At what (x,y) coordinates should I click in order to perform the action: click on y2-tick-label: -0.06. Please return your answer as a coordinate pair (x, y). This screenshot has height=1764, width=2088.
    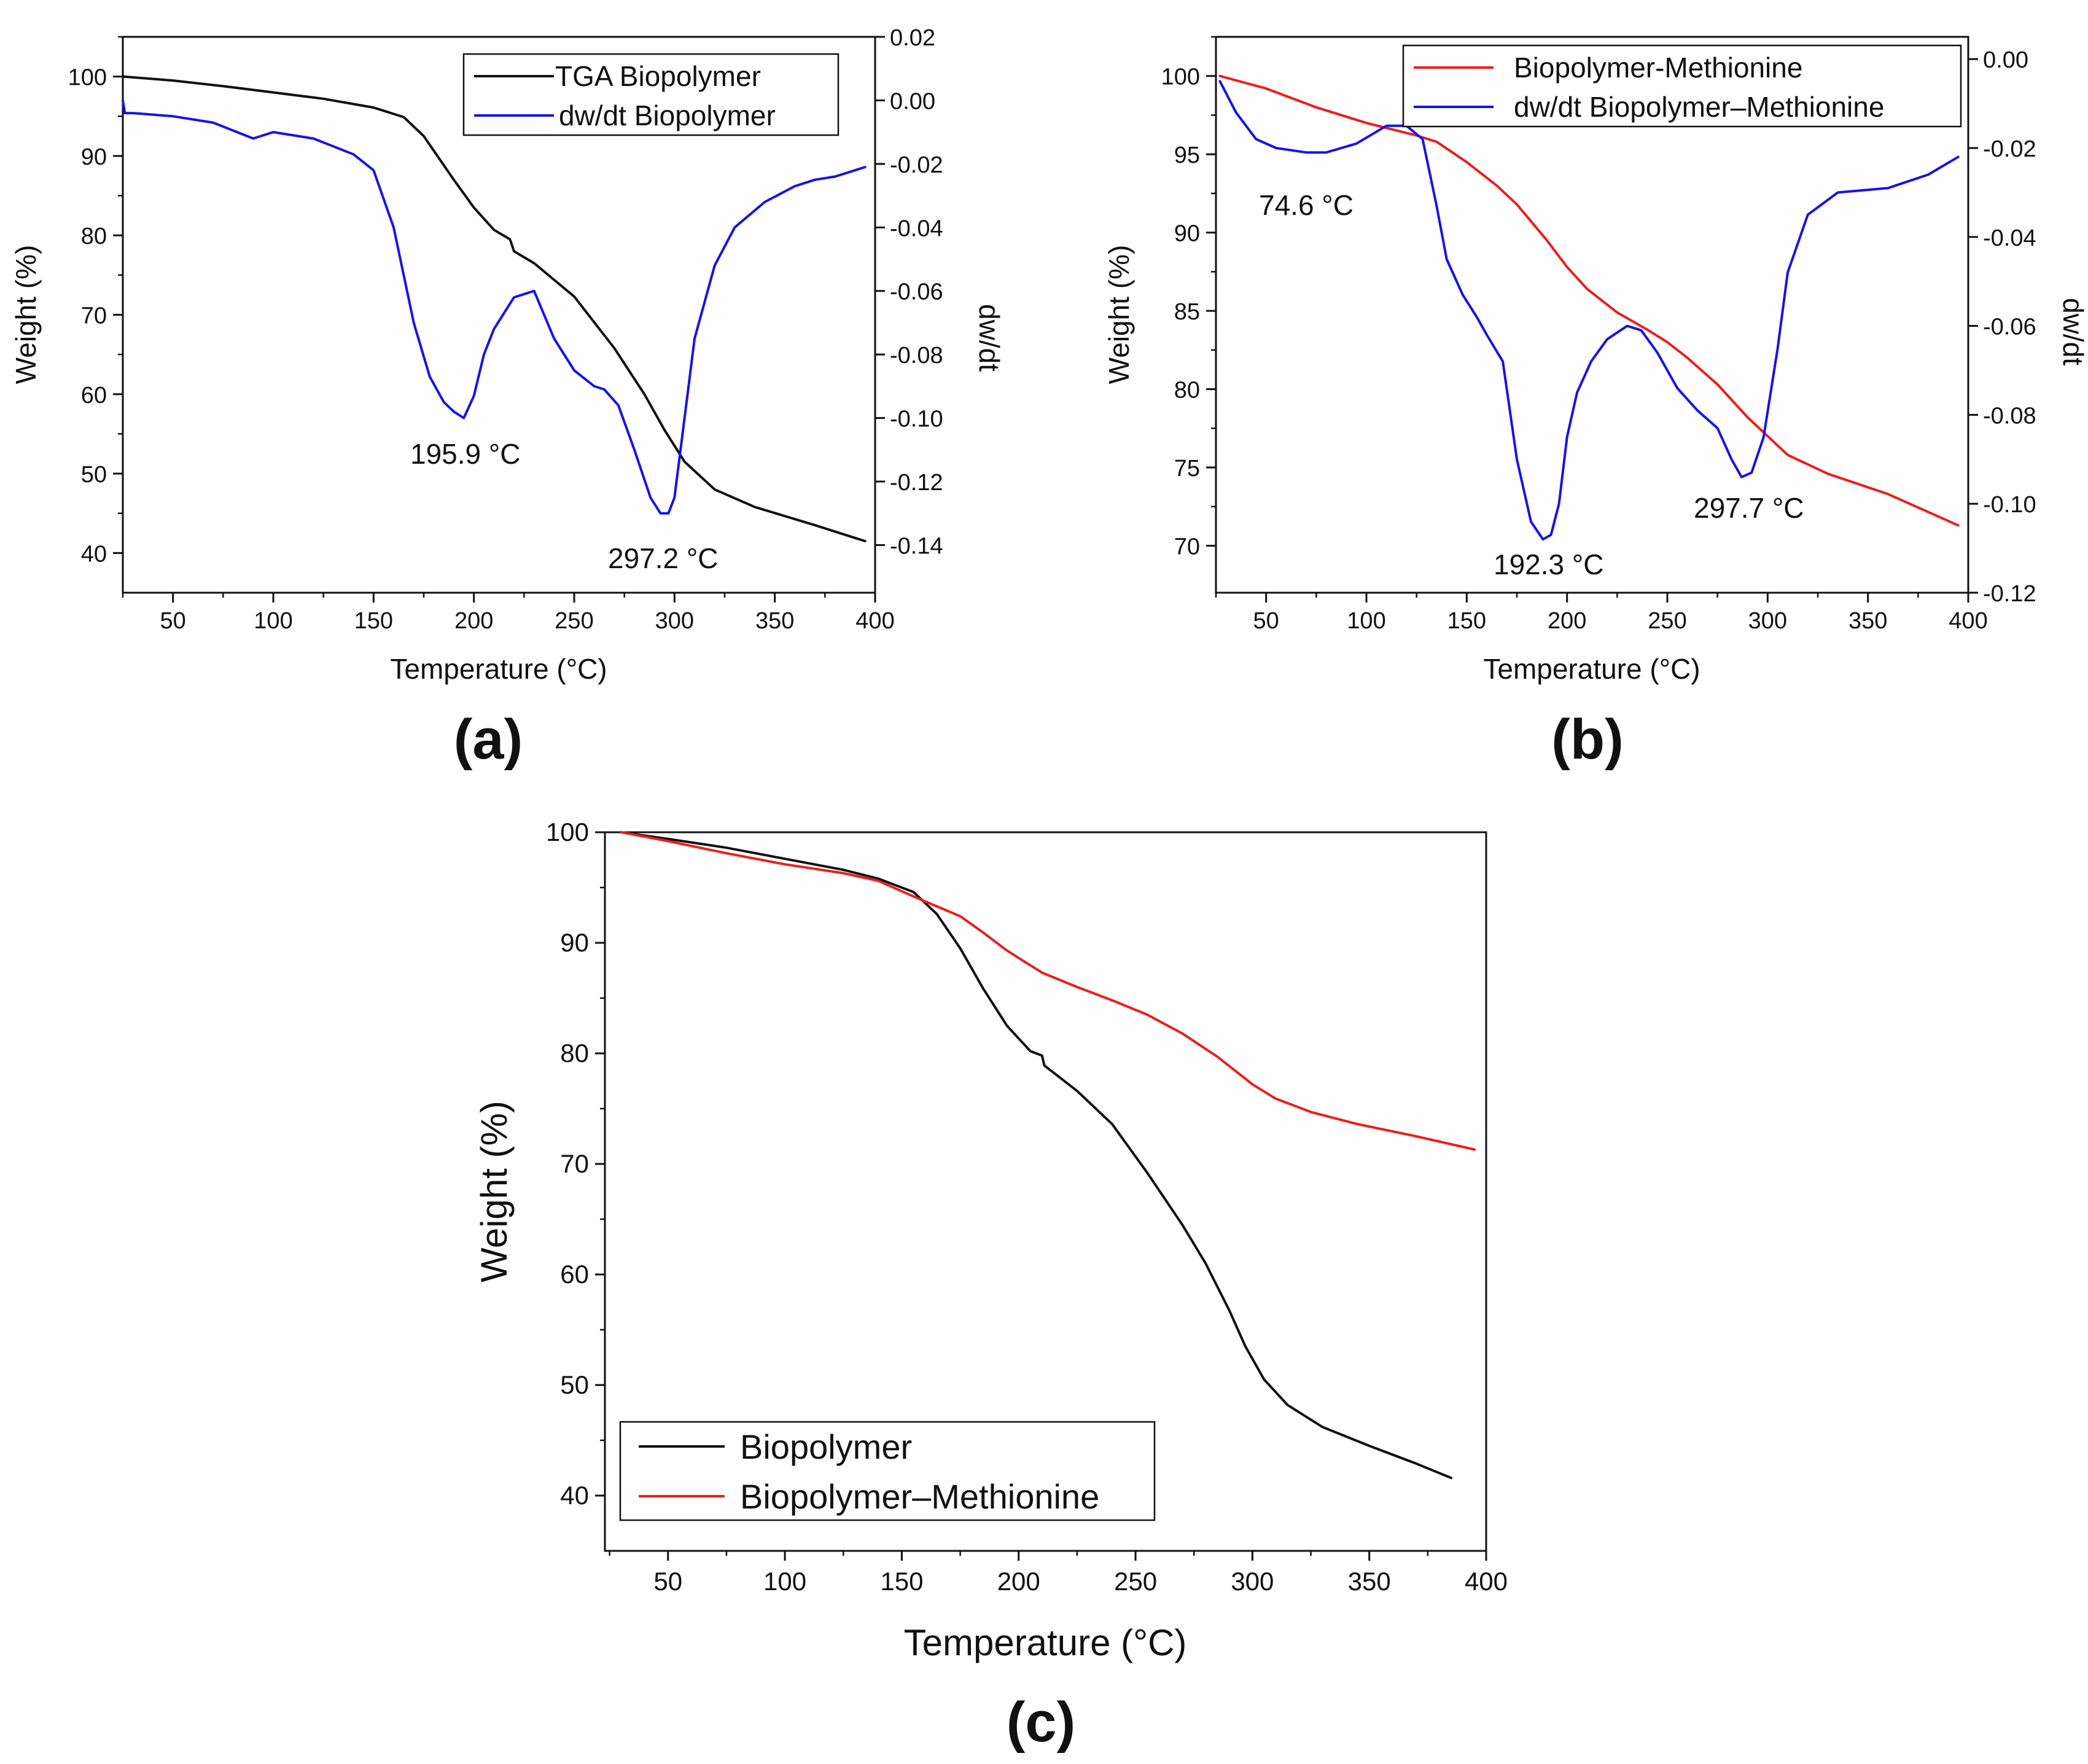
    Looking at the image, I should click on (2009, 327).